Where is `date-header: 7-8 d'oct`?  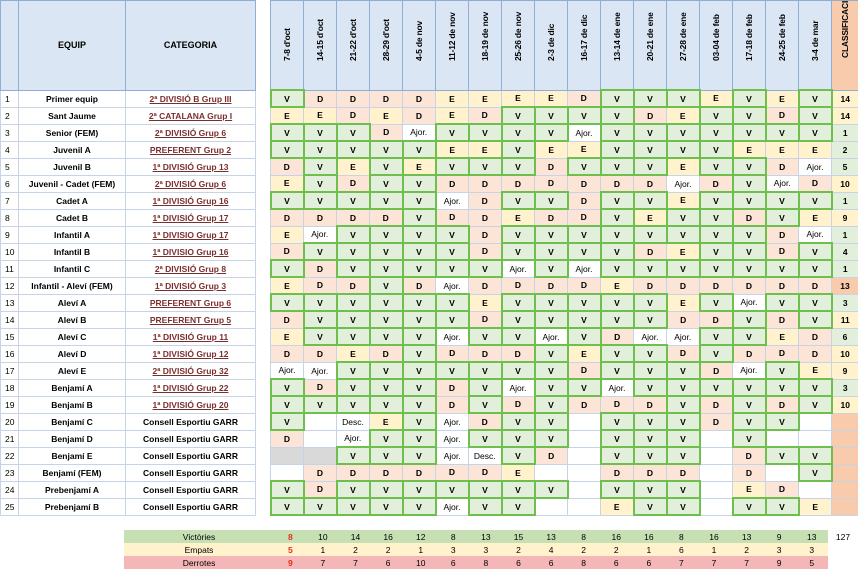 date-header: 7-8 d'oct is located at coordinates (287, 45).